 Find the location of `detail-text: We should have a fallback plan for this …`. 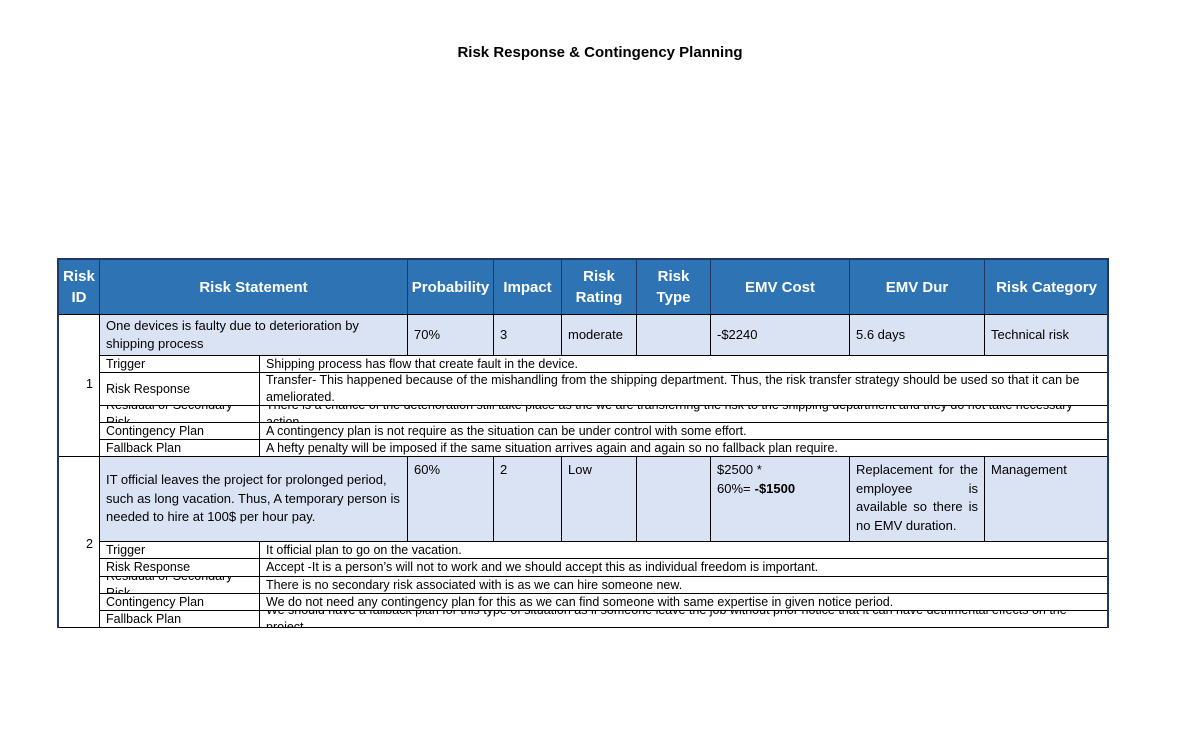

detail-text: We should have a fallback plan for this … is located at coordinates (684, 619).